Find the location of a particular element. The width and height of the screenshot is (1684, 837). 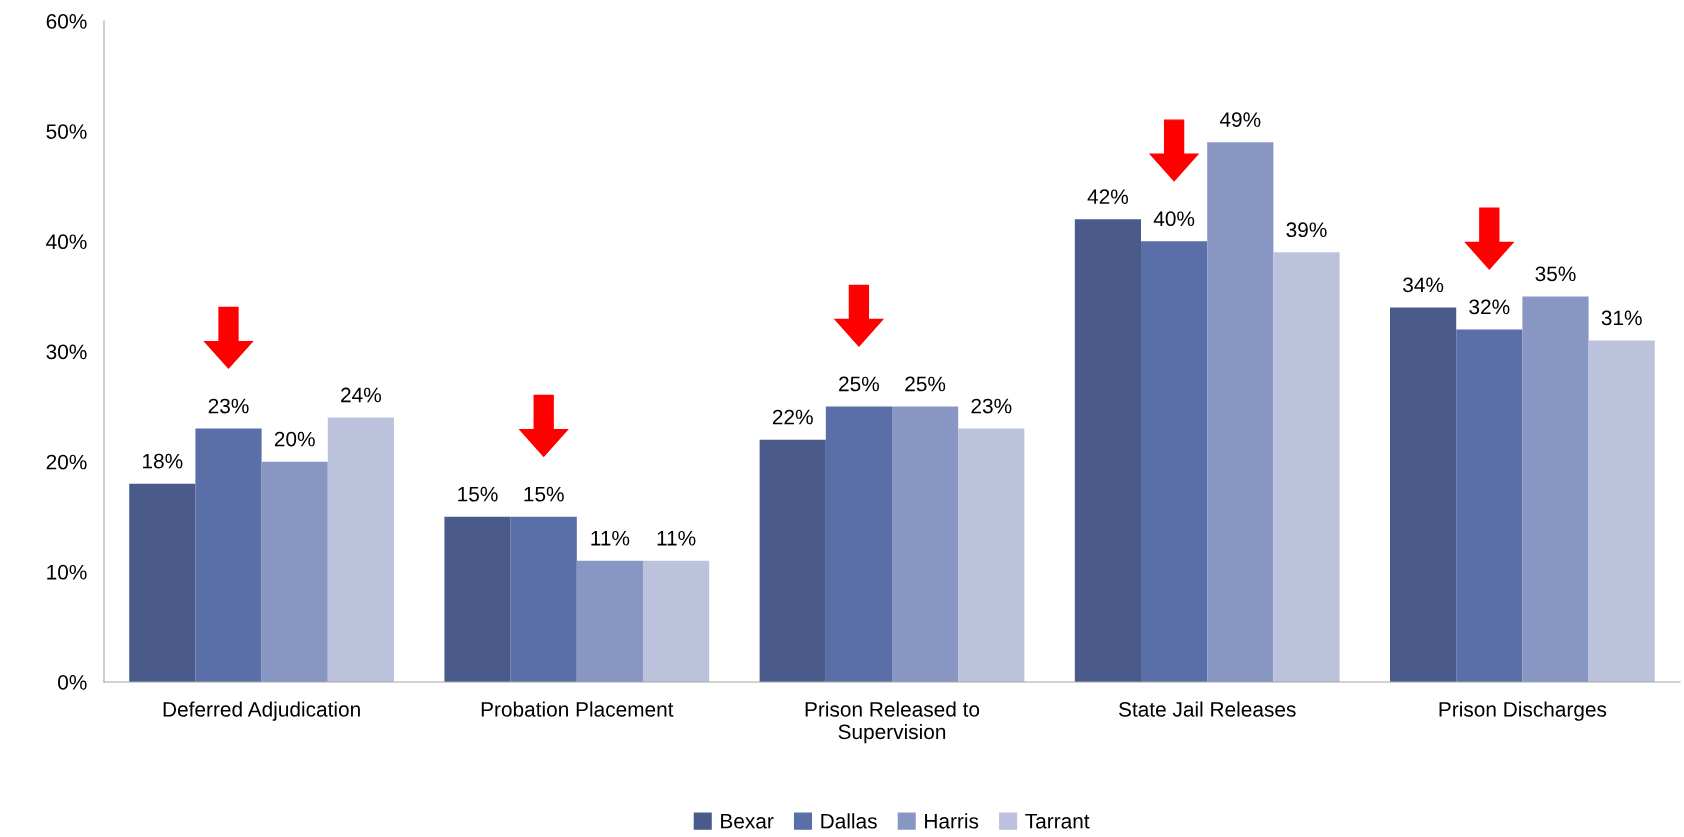

data-label: 32% is located at coordinates (1489, 307).